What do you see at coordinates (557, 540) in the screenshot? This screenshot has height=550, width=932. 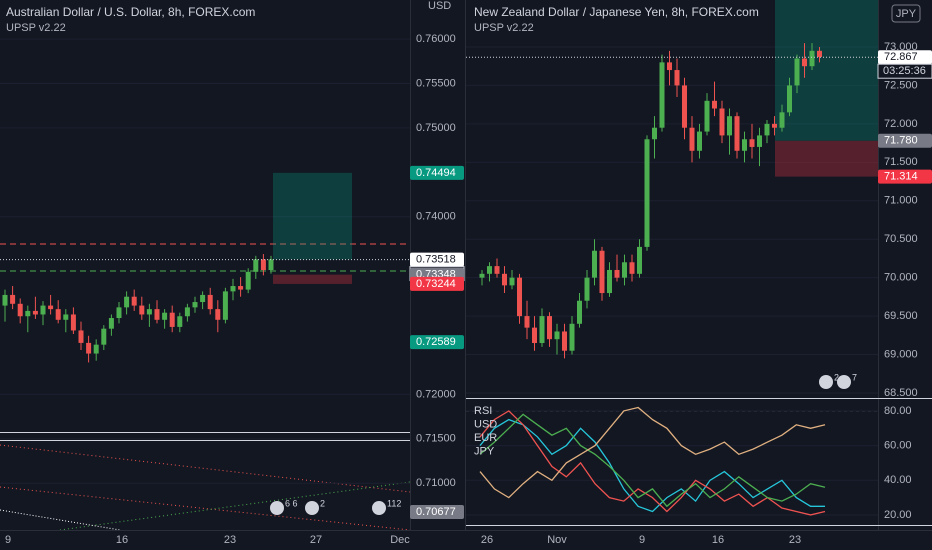 I see `x-tick-label: Nov` at bounding box center [557, 540].